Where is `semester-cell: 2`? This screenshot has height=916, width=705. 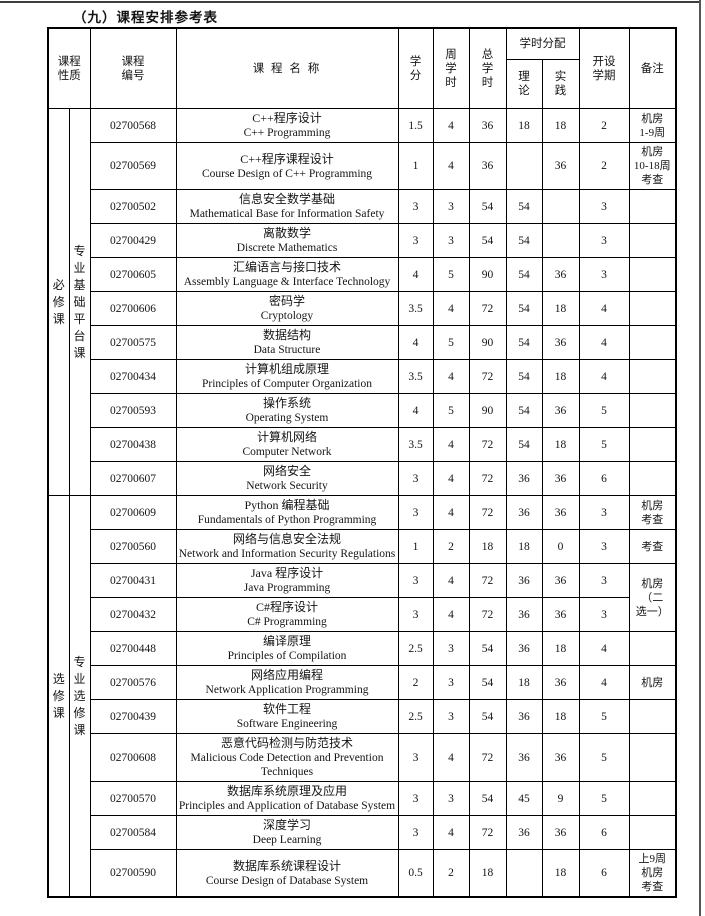
semester-cell: 2 is located at coordinates (604, 125).